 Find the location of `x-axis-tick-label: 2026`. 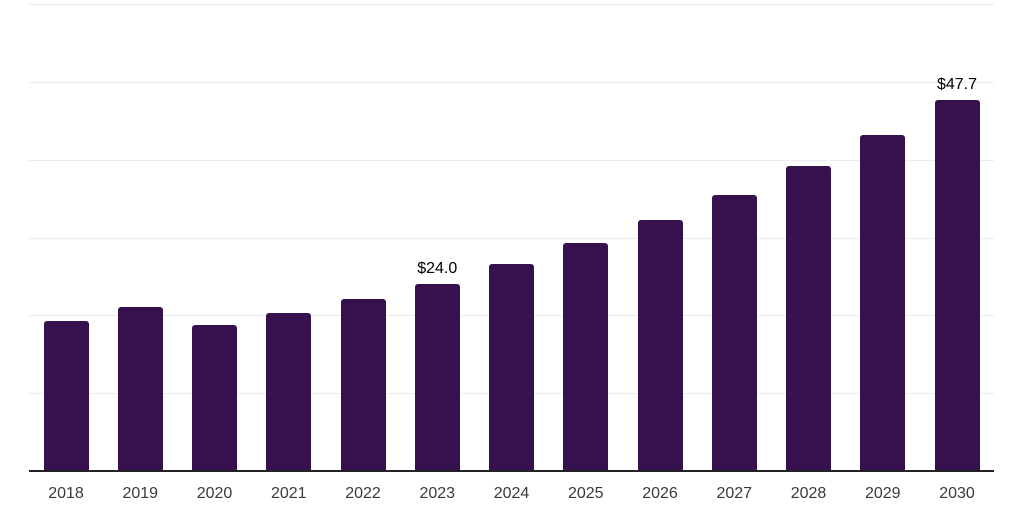

x-axis-tick-label: 2026 is located at coordinates (660, 493).